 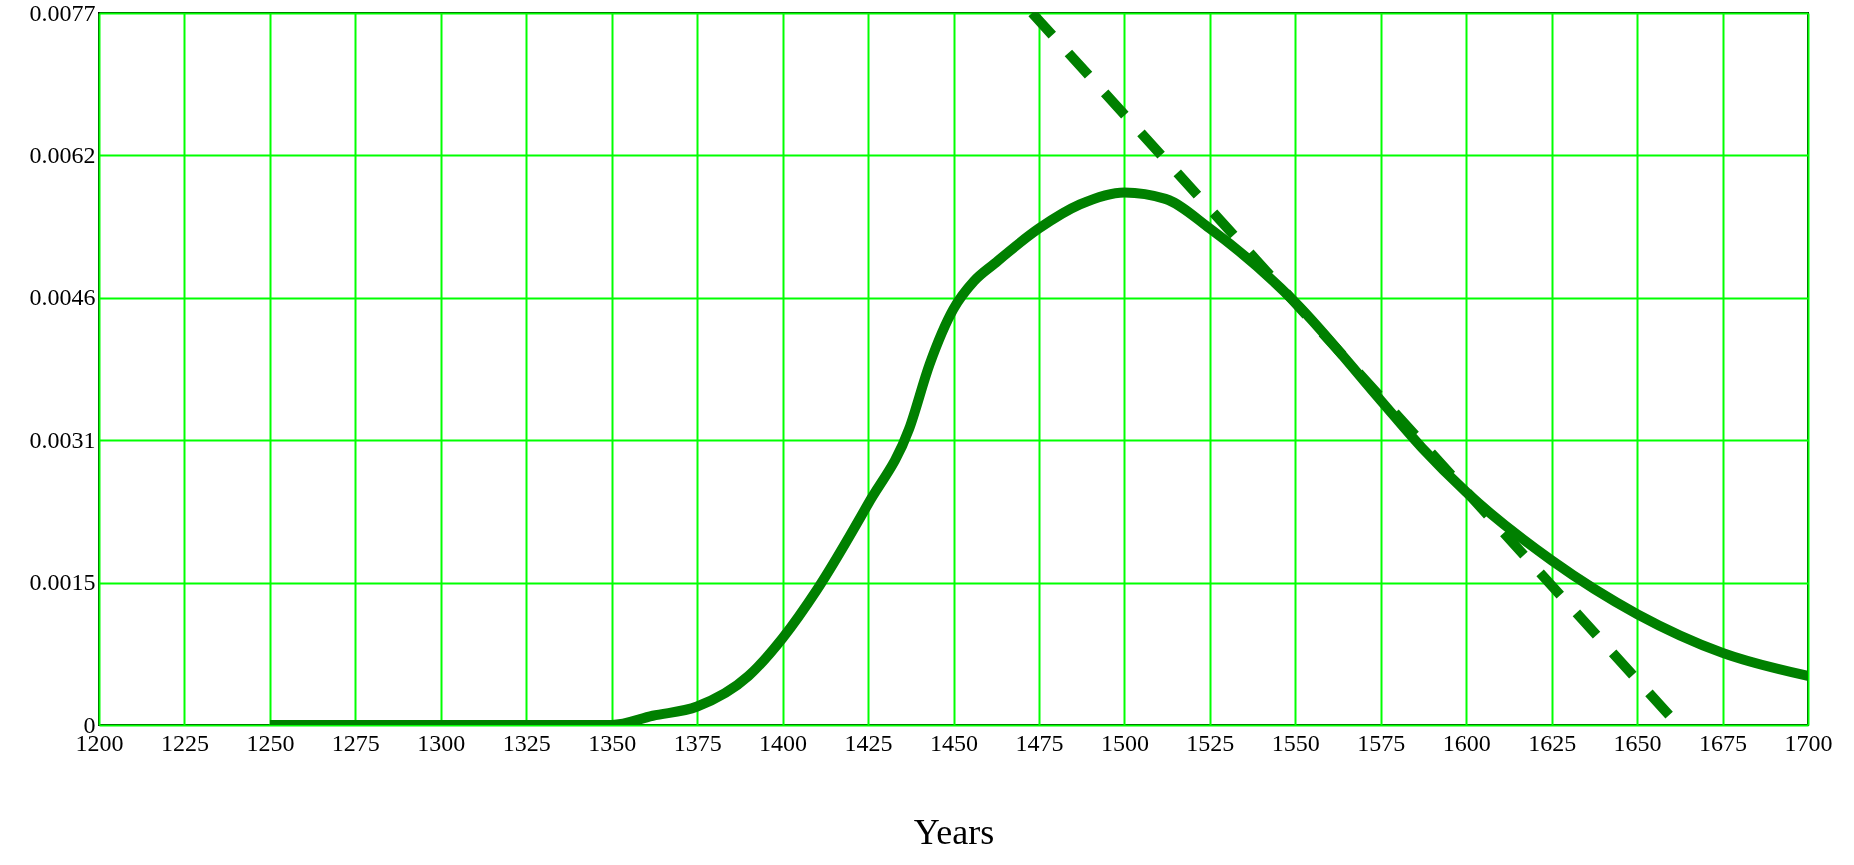 What do you see at coordinates (62, 439) in the screenshot?
I see `y-tick-label: 0.0031` at bounding box center [62, 439].